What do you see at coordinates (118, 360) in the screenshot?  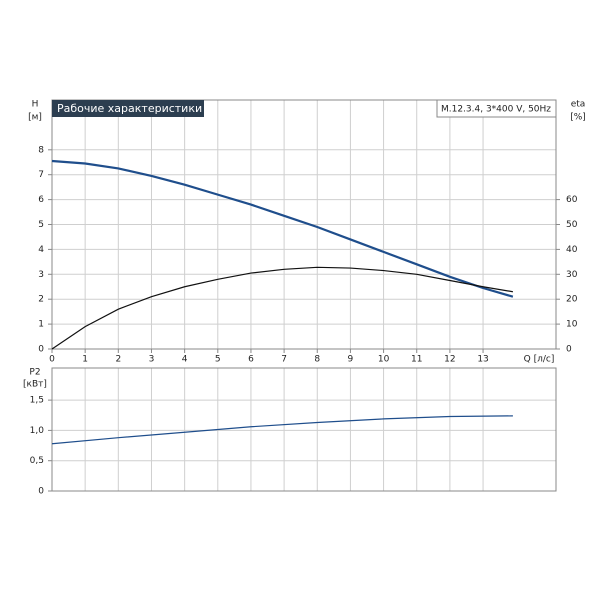 I see `x-tick-label: 2` at bounding box center [118, 360].